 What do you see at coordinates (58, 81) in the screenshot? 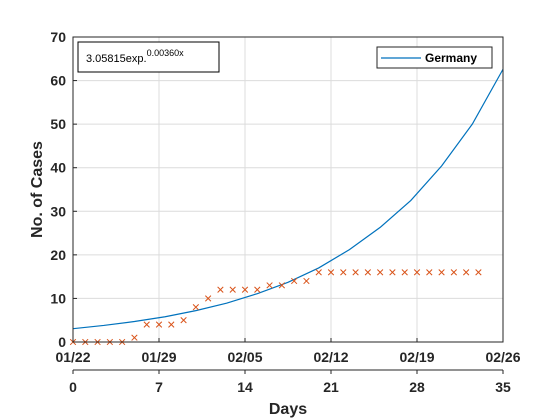
I see `y-tick-label: 60` at bounding box center [58, 81].